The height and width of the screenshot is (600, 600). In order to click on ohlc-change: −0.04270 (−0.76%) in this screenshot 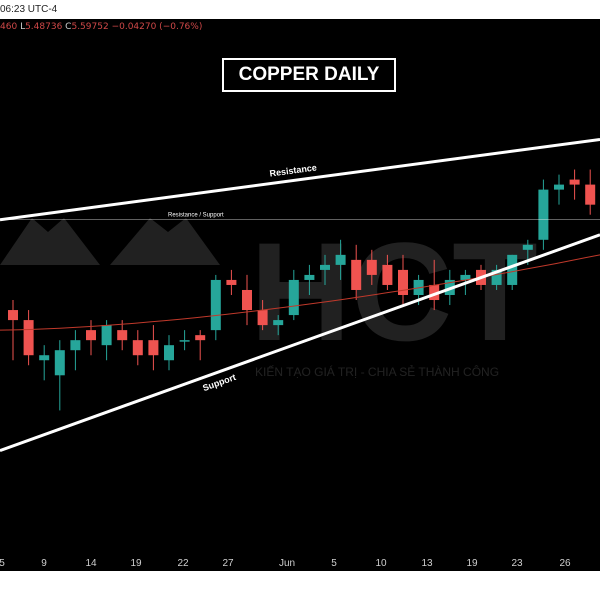, I will do `click(157, 27)`.